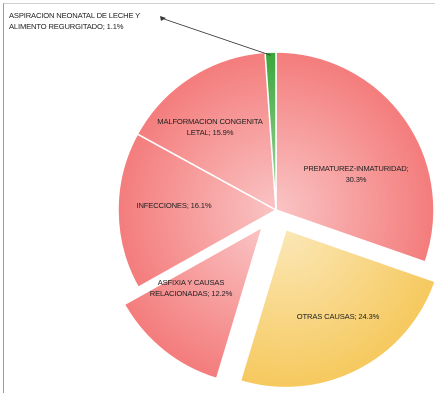 This screenshot has height=394, width=438. Describe the element at coordinates (356, 179) in the screenshot. I see `slice-label-1-line-2: 30.3%` at that location.